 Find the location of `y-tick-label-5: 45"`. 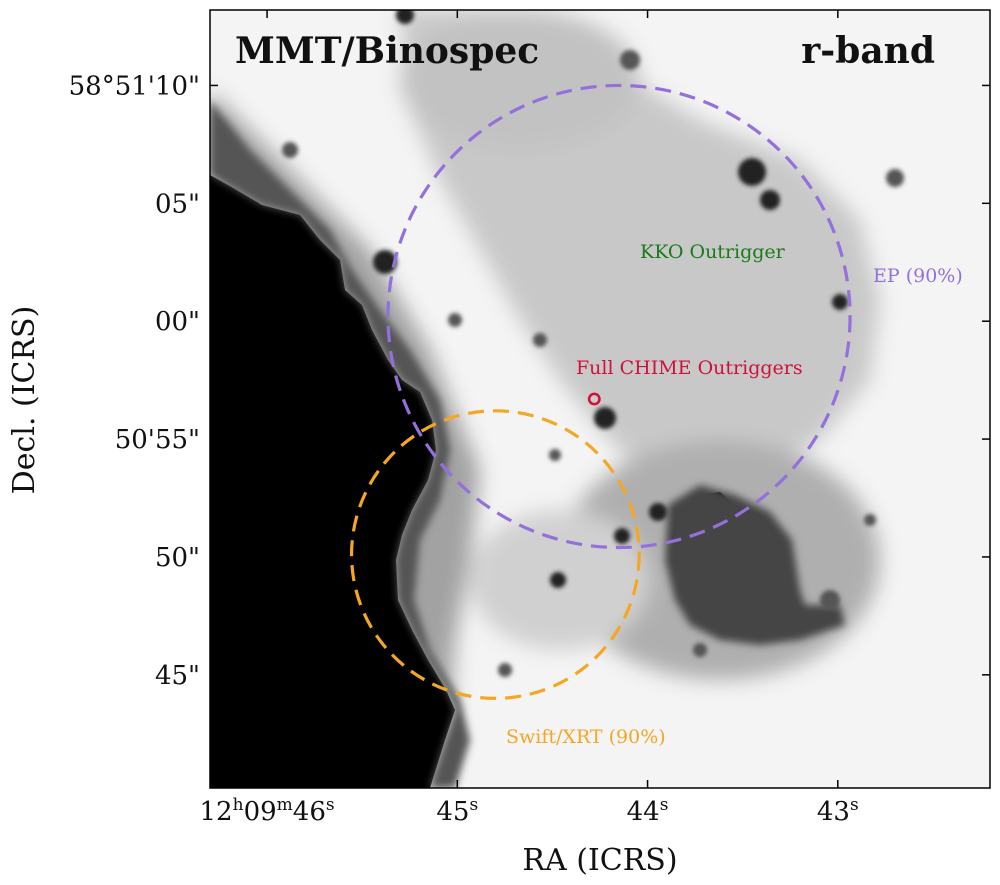

y-tick-label-5: 45" is located at coordinates (177, 676).